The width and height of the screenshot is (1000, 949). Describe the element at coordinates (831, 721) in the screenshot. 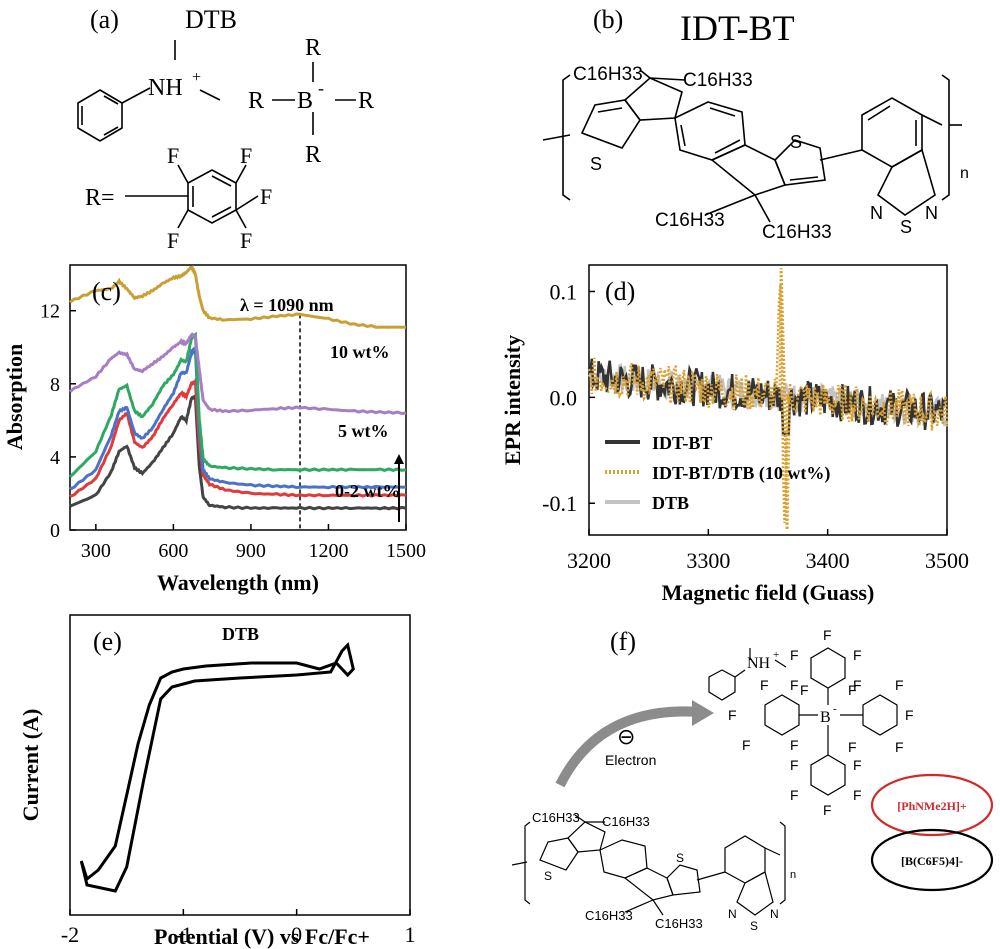

I see `borate-f-structure` at that location.